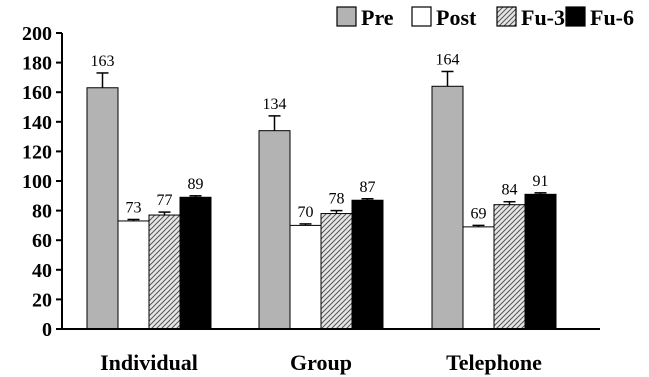  I want to click on category-label-group: Group, so click(321, 362).